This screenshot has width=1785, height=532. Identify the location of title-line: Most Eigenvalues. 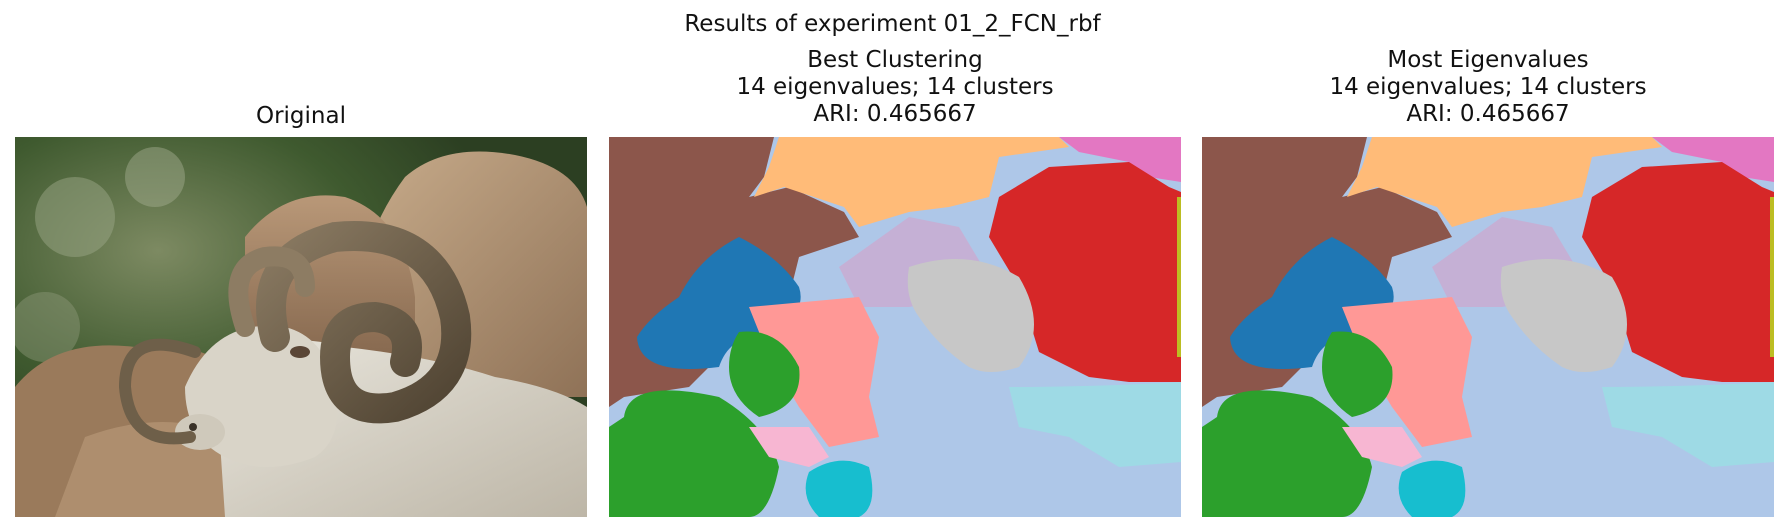
(1488, 60).